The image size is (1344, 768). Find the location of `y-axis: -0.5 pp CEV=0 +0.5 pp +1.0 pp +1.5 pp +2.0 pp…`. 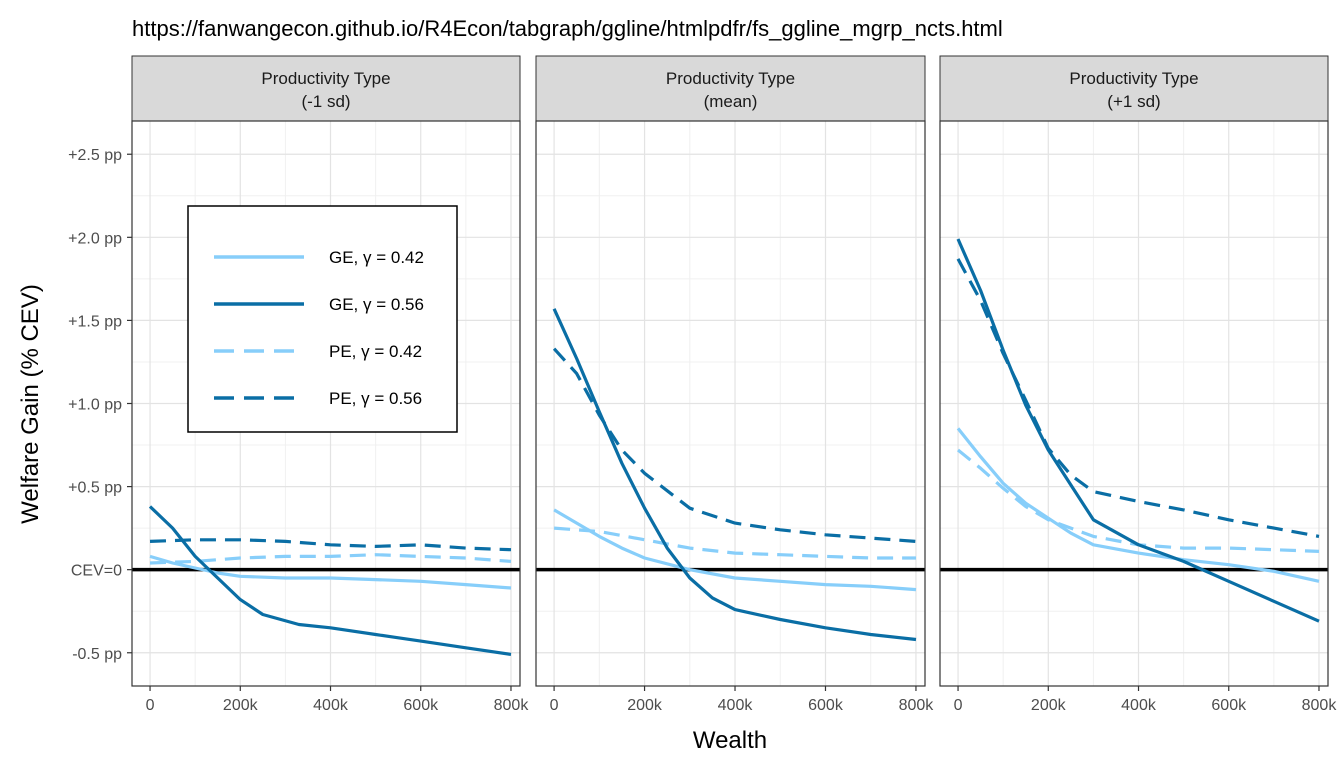

y-axis: -0.5 pp CEV=0 +0.5 pp +1.0 pp +1.5 pp +2.0 pp… is located at coordinates (100, 405).